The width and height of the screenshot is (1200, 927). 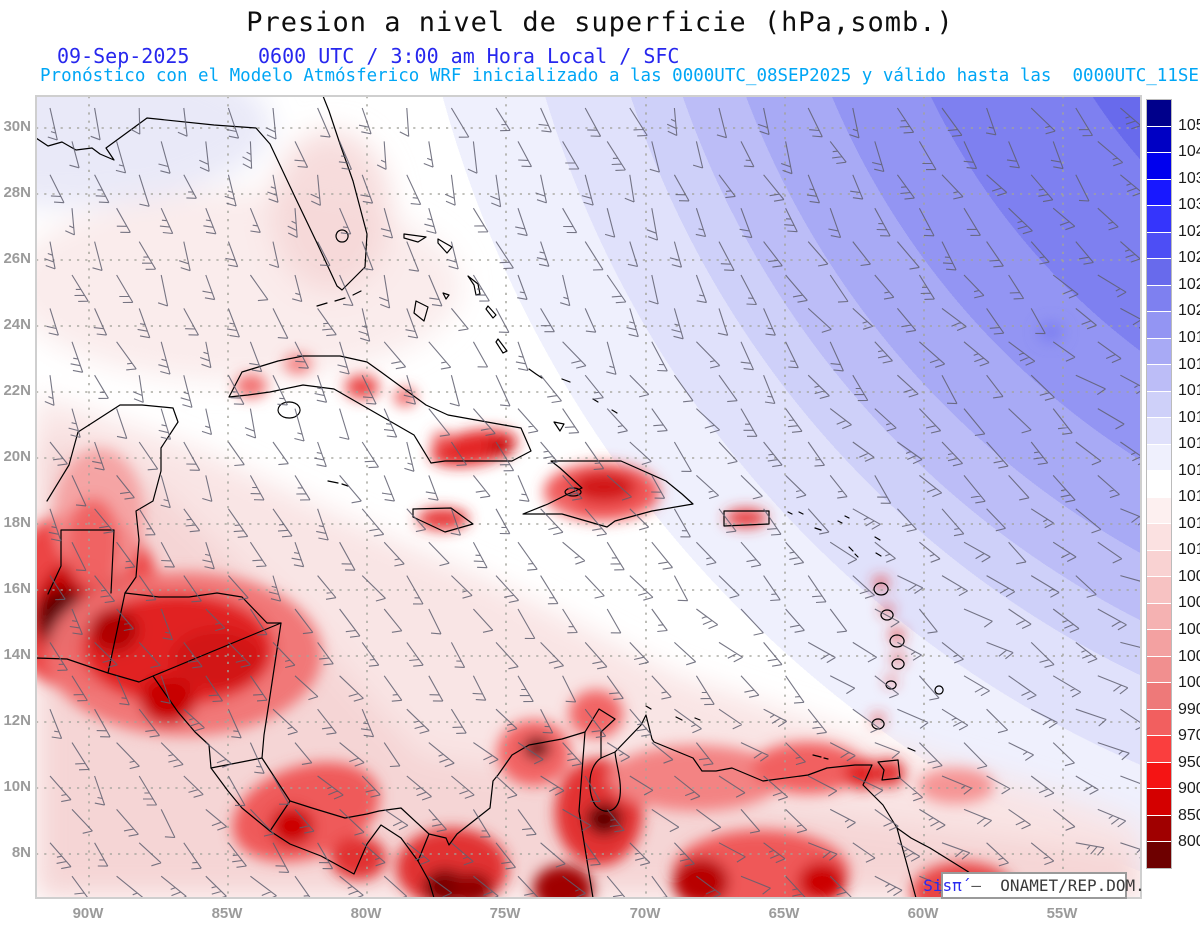 What do you see at coordinates (1189, 258) in the screenshot?
I see `colorbar-label: 1025` at bounding box center [1189, 258].